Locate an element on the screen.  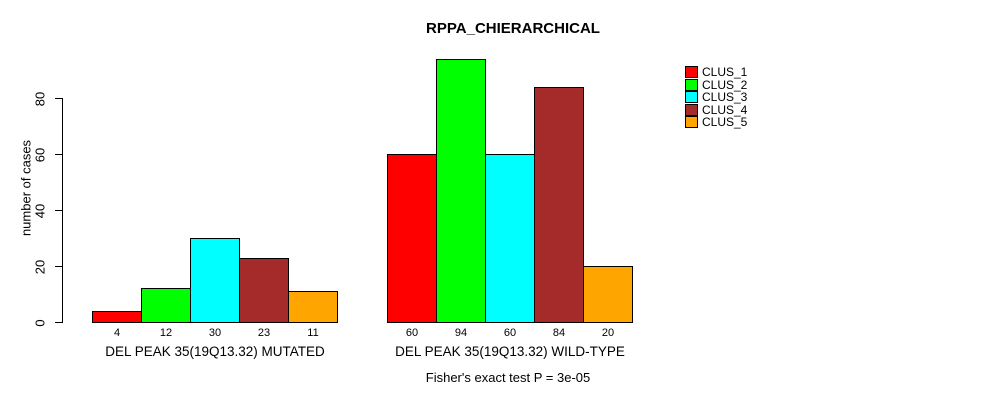
bar-value-label: 30 is located at coordinates (215, 333).